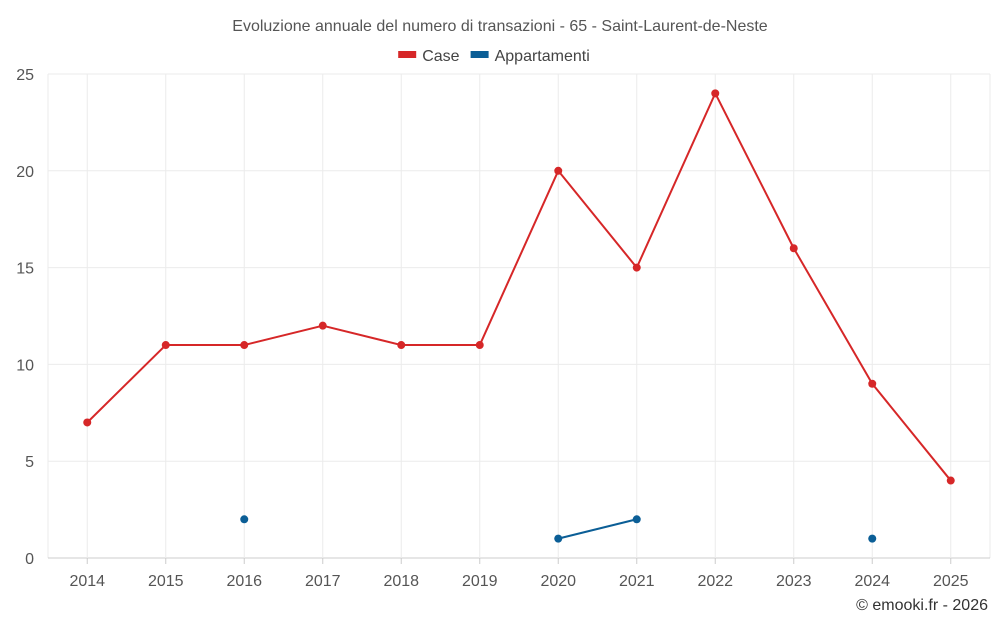 This screenshot has width=1000, height=625. Describe the element at coordinates (440, 56) in the screenshot. I see `legend-label: Case` at that location.